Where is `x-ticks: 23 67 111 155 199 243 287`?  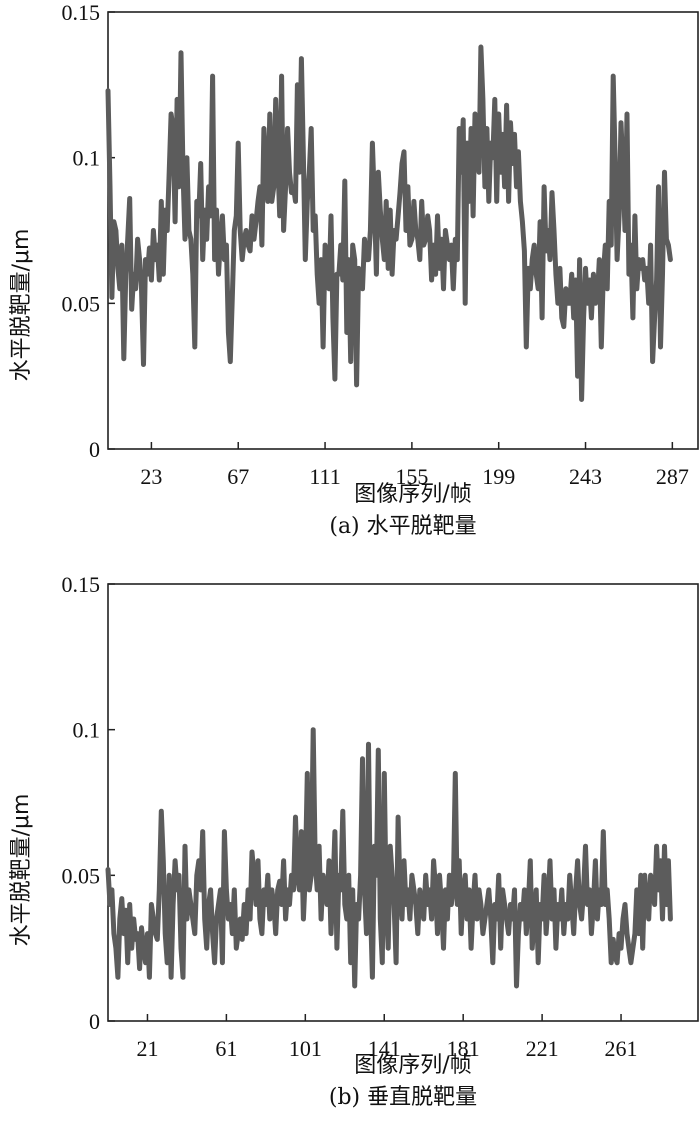
x-ticks: 23 67 111 155 199 243 287 is located at coordinates (414, 465).